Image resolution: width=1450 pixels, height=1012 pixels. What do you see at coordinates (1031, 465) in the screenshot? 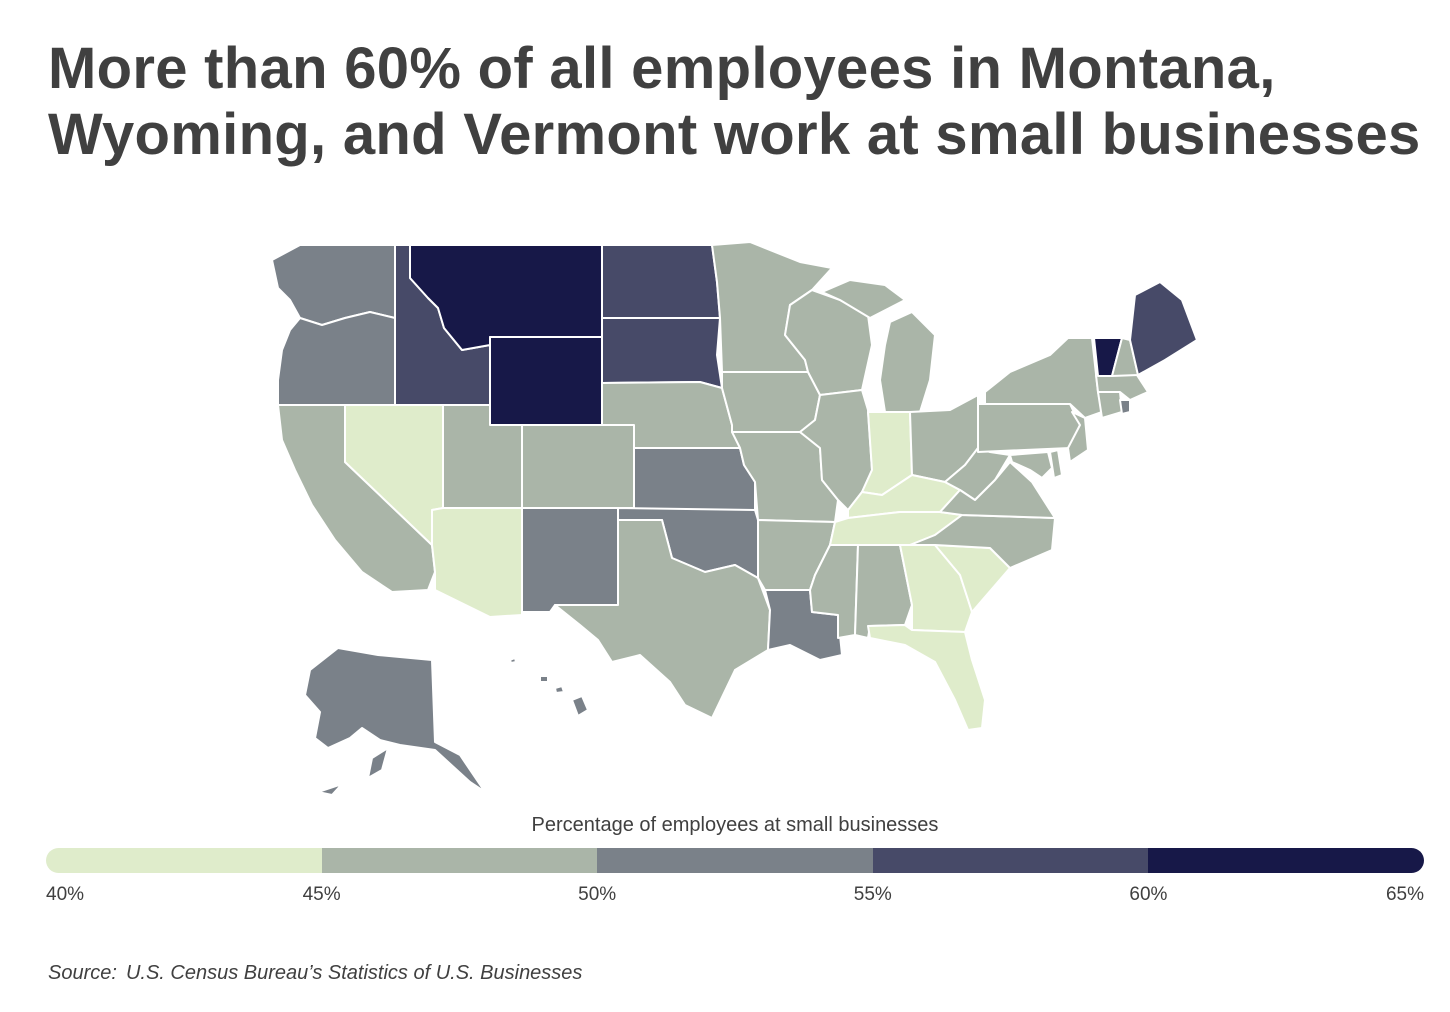
I see `state-maryland` at bounding box center [1031, 465].